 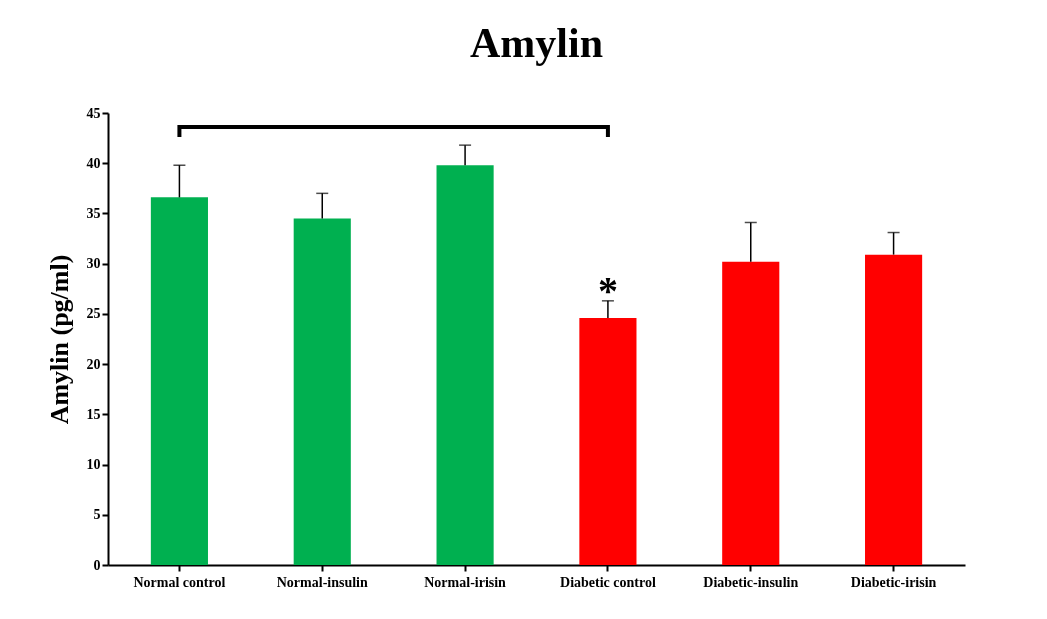 What do you see at coordinates (608, 582) in the screenshot?
I see `x-tick-label: Diabetic control` at bounding box center [608, 582].